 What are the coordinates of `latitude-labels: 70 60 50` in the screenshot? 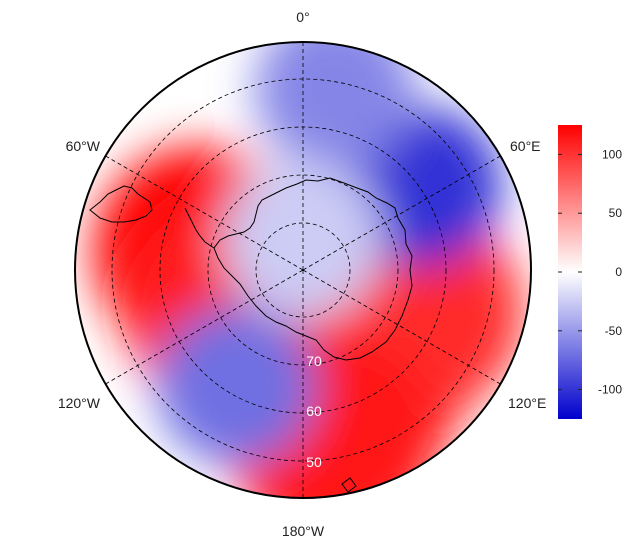 It's located at (314, 411).